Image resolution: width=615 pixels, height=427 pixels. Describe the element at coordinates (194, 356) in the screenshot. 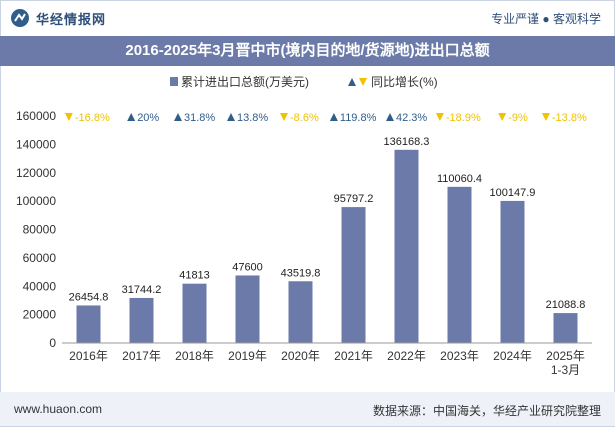

I see `x-tick-label: 2018年` at that location.